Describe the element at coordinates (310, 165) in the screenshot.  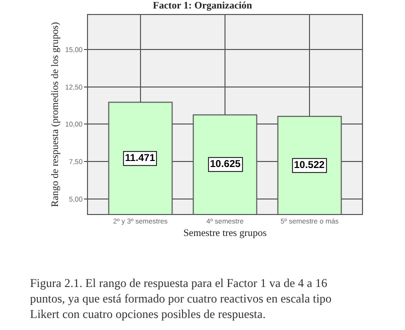
I see `data-label: 10.522` at that location.